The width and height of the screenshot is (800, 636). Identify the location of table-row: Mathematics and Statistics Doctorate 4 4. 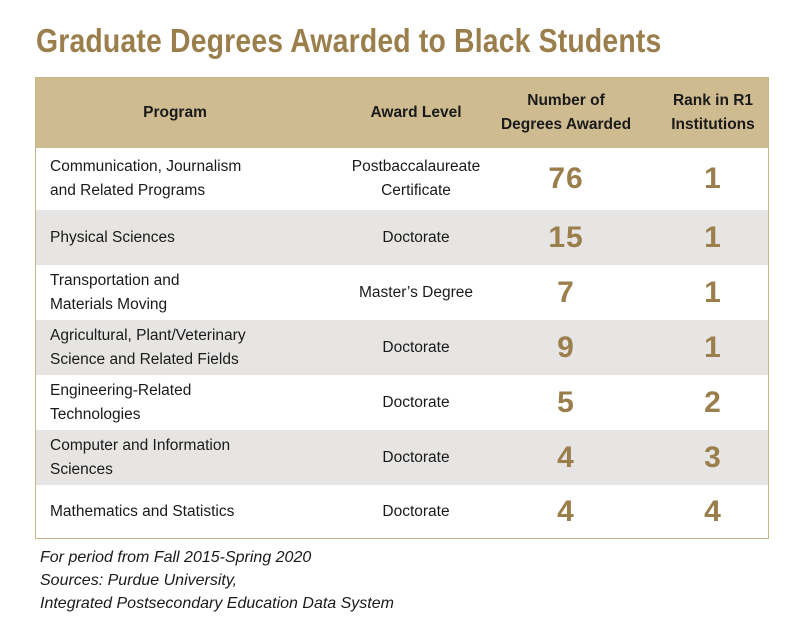
(402, 511).